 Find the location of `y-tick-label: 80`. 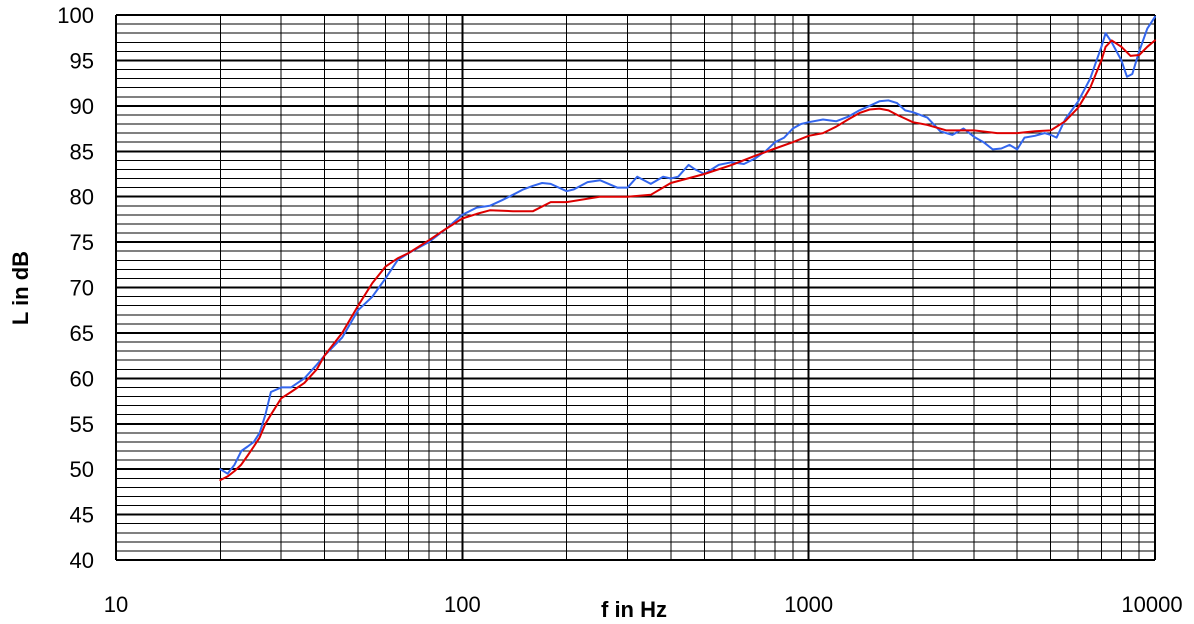

y-tick-label: 80 is located at coordinates (82, 197).